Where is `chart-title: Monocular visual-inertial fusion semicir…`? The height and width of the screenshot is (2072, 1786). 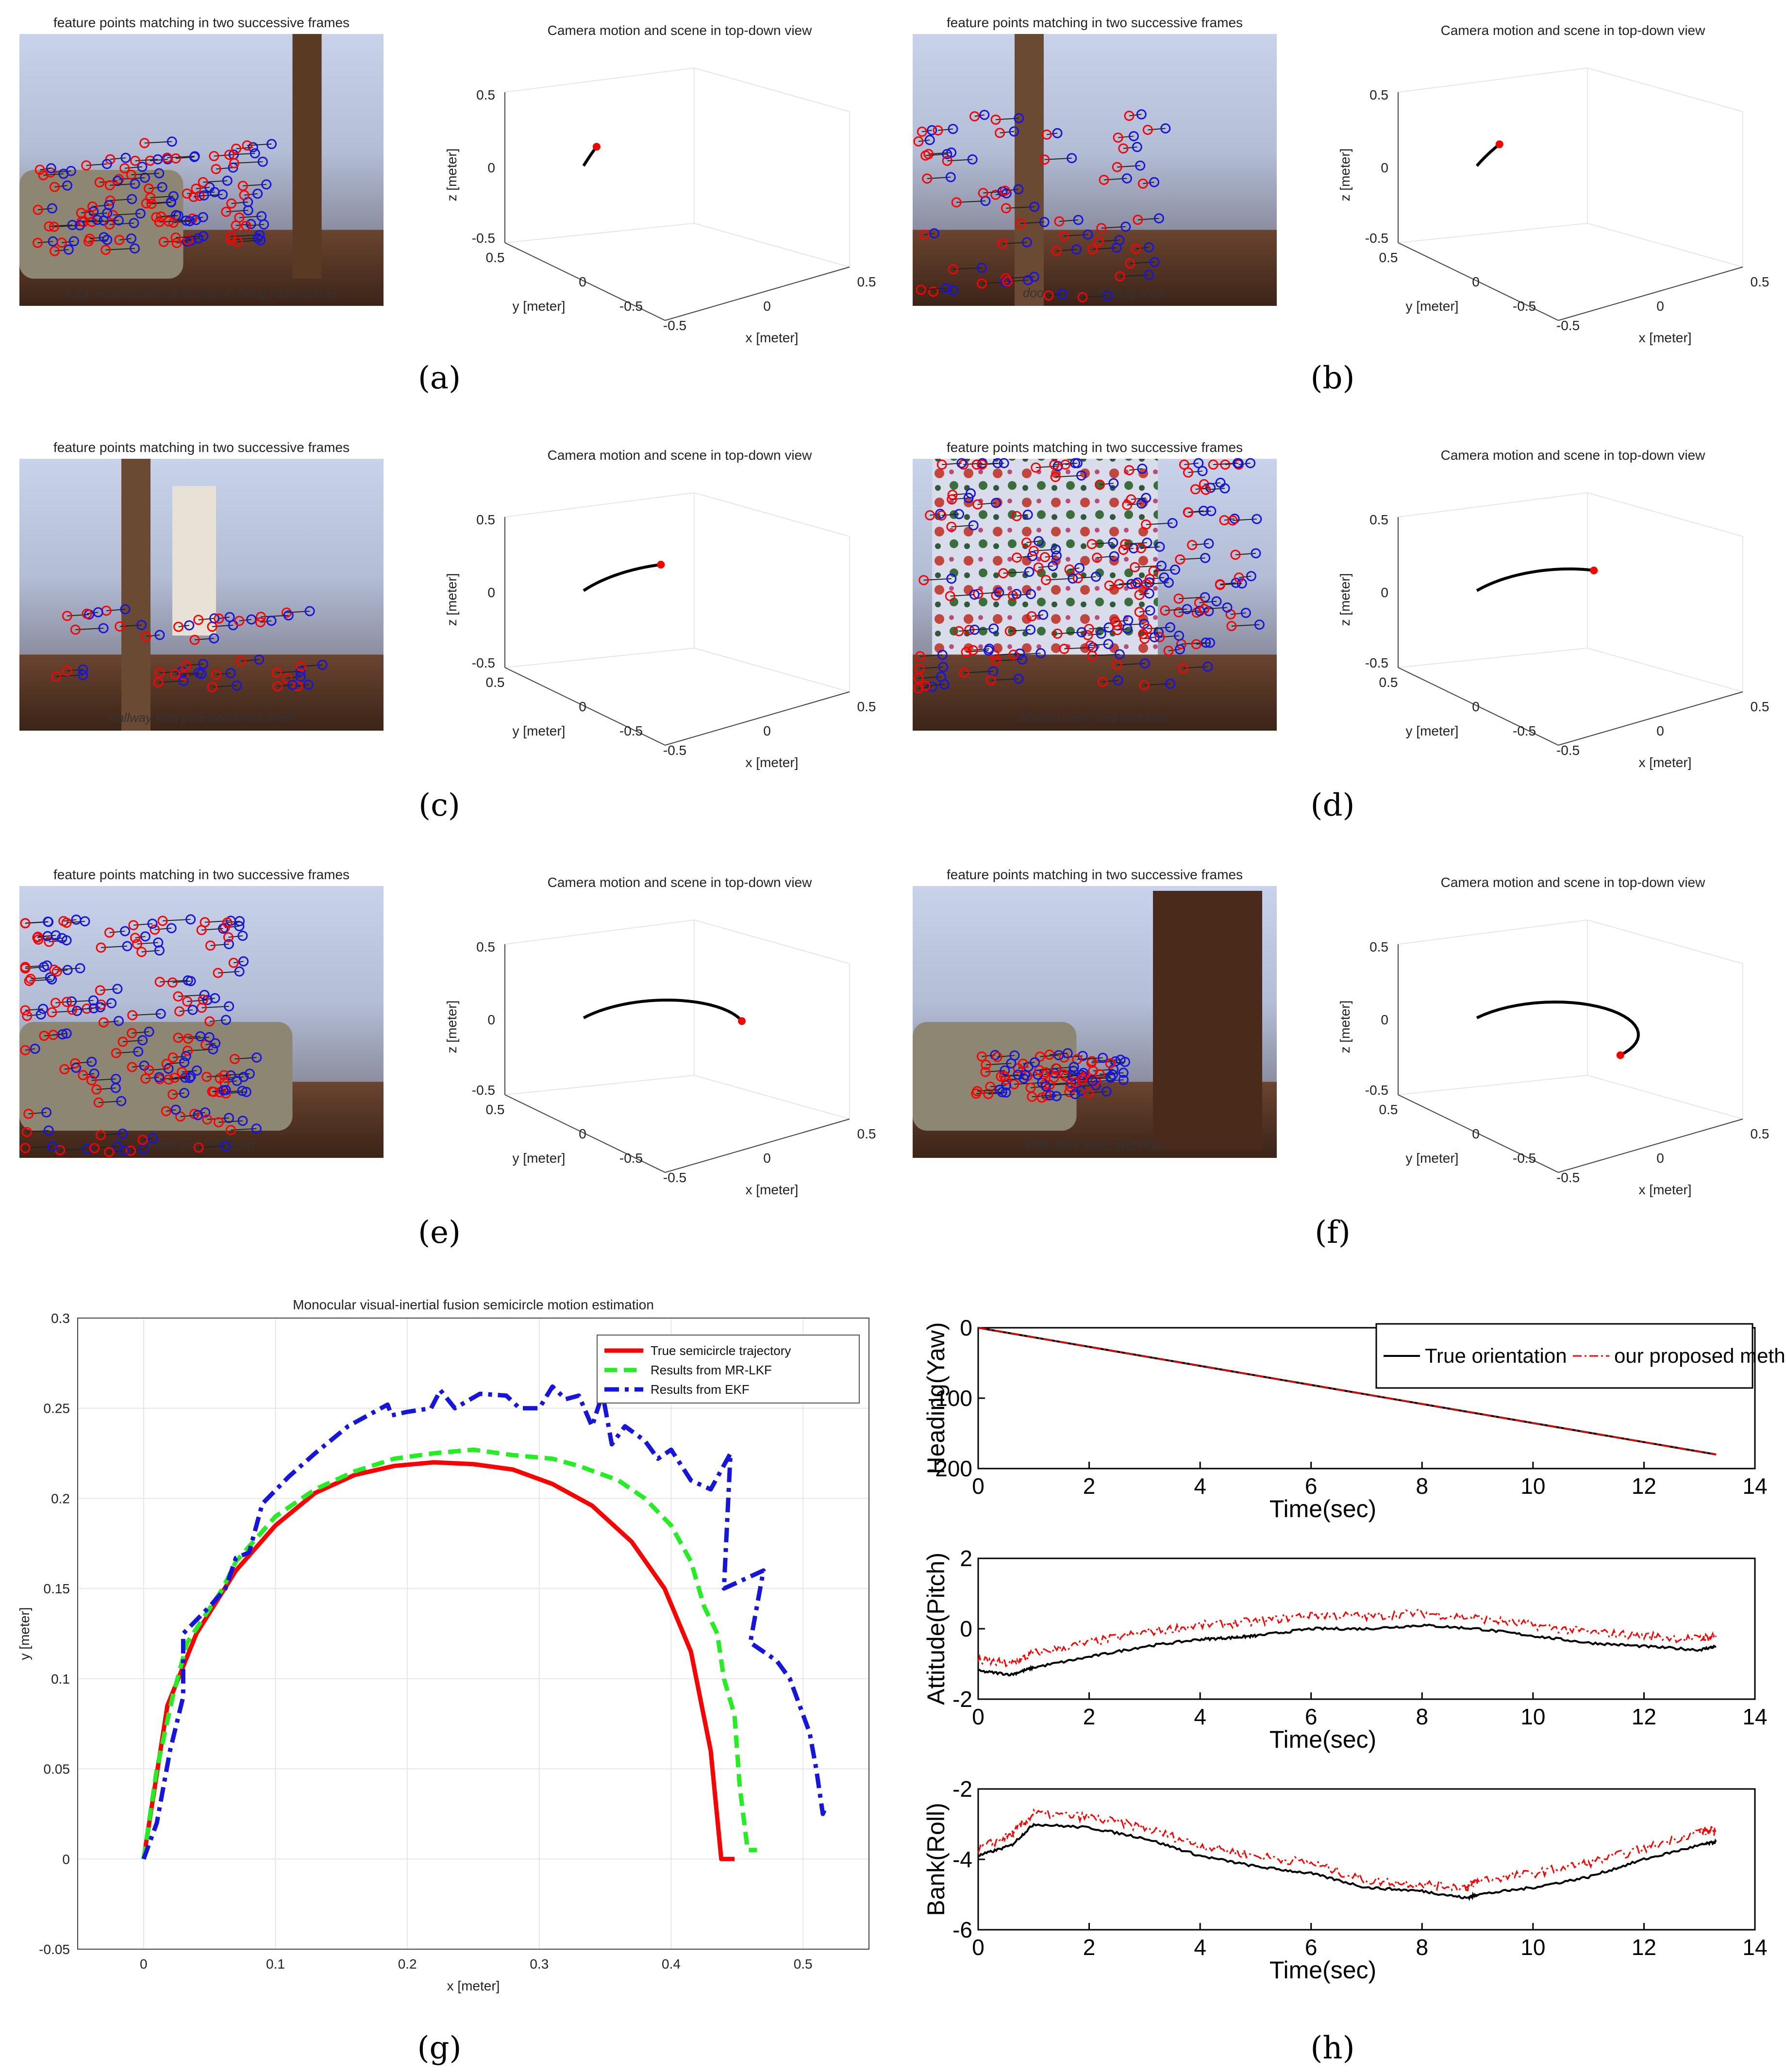
chart-title: Monocular visual-inertial fusion semicir… is located at coordinates (473, 1304).